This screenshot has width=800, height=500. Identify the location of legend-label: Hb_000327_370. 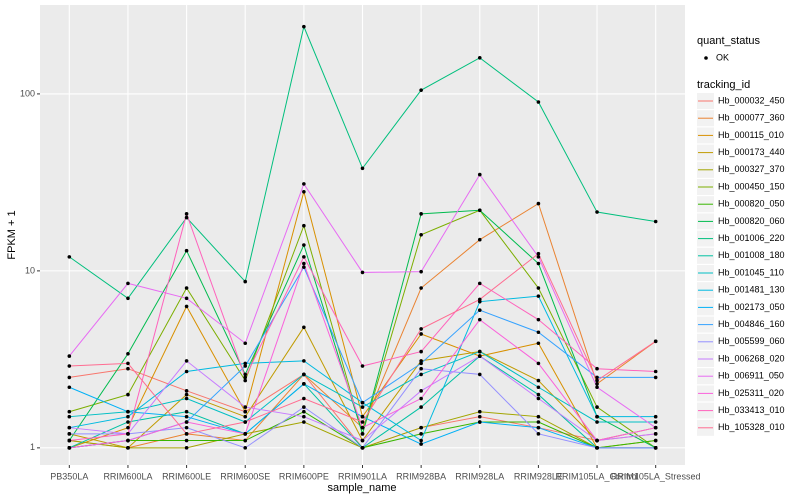
(751, 169).